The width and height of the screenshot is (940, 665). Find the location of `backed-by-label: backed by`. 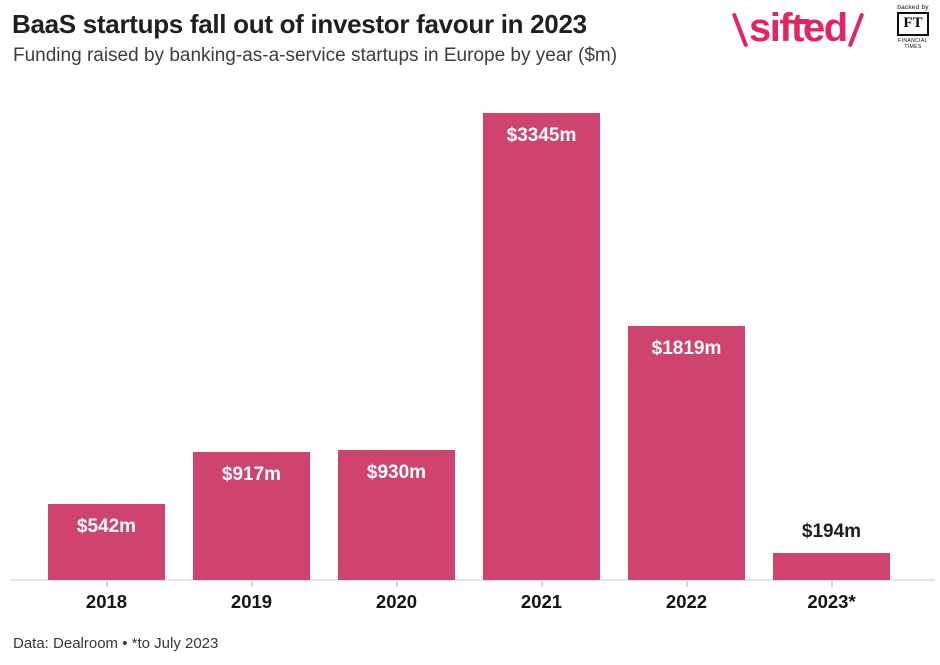

backed-by-label: backed by is located at coordinates (913, 7).